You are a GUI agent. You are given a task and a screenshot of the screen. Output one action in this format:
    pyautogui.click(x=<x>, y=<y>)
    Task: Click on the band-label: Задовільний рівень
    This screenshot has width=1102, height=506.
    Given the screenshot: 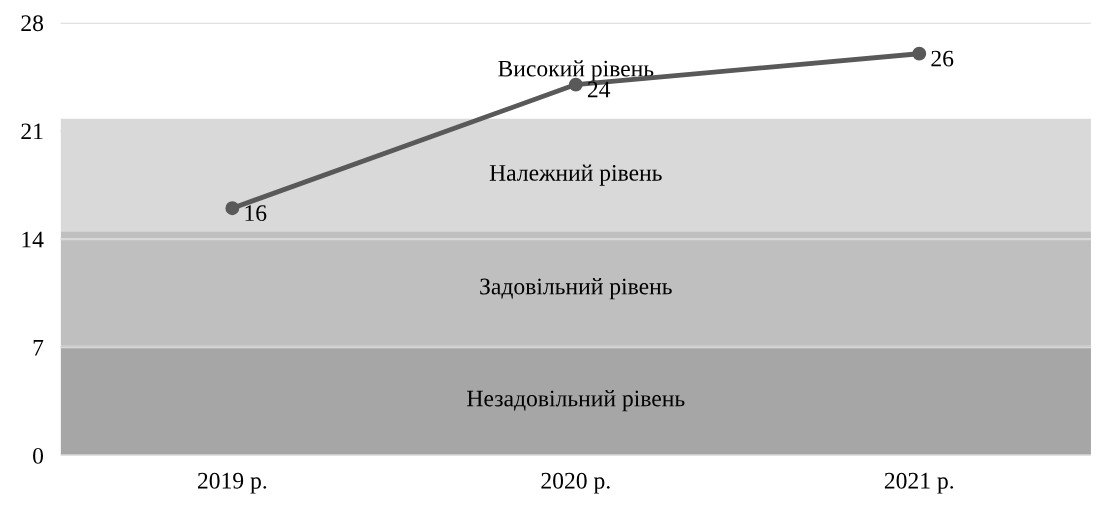 What is the action you would take?
    pyautogui.click(x=576, y=289)
    